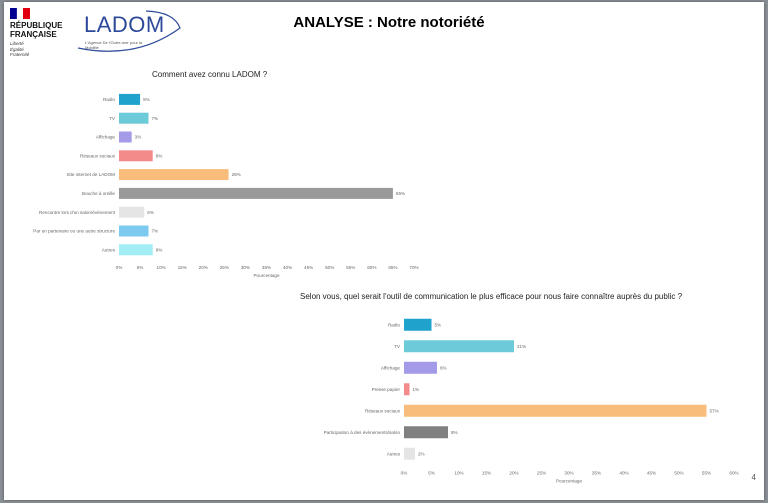  Describe the element at coordinates (98, 193) in the screenshot. I see `category-label: Bouche à oreille` at that location.